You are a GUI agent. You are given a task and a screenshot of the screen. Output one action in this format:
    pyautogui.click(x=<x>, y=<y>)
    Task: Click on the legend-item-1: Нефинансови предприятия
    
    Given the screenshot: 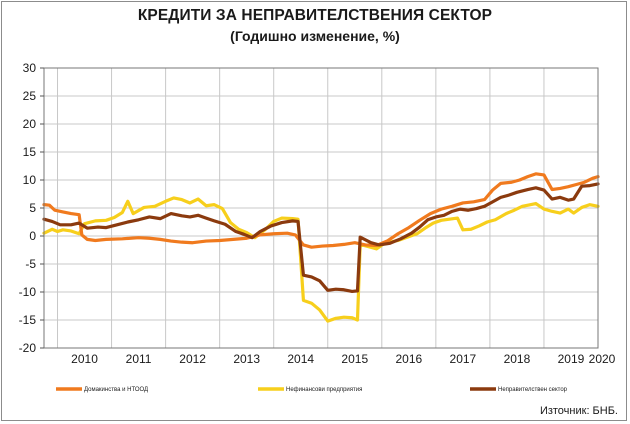 What is the action you would take?
    pyautogui.click(x=310, y=390)
    